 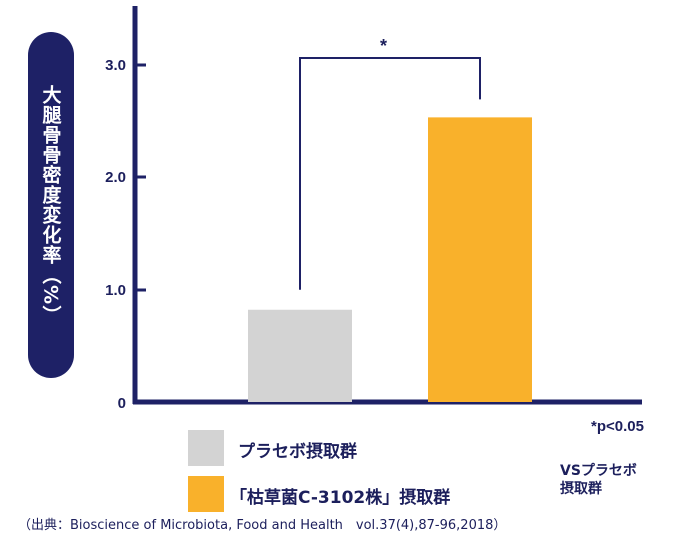 I want to click on ytick-label-0: 0, so click(x=122, y=403).